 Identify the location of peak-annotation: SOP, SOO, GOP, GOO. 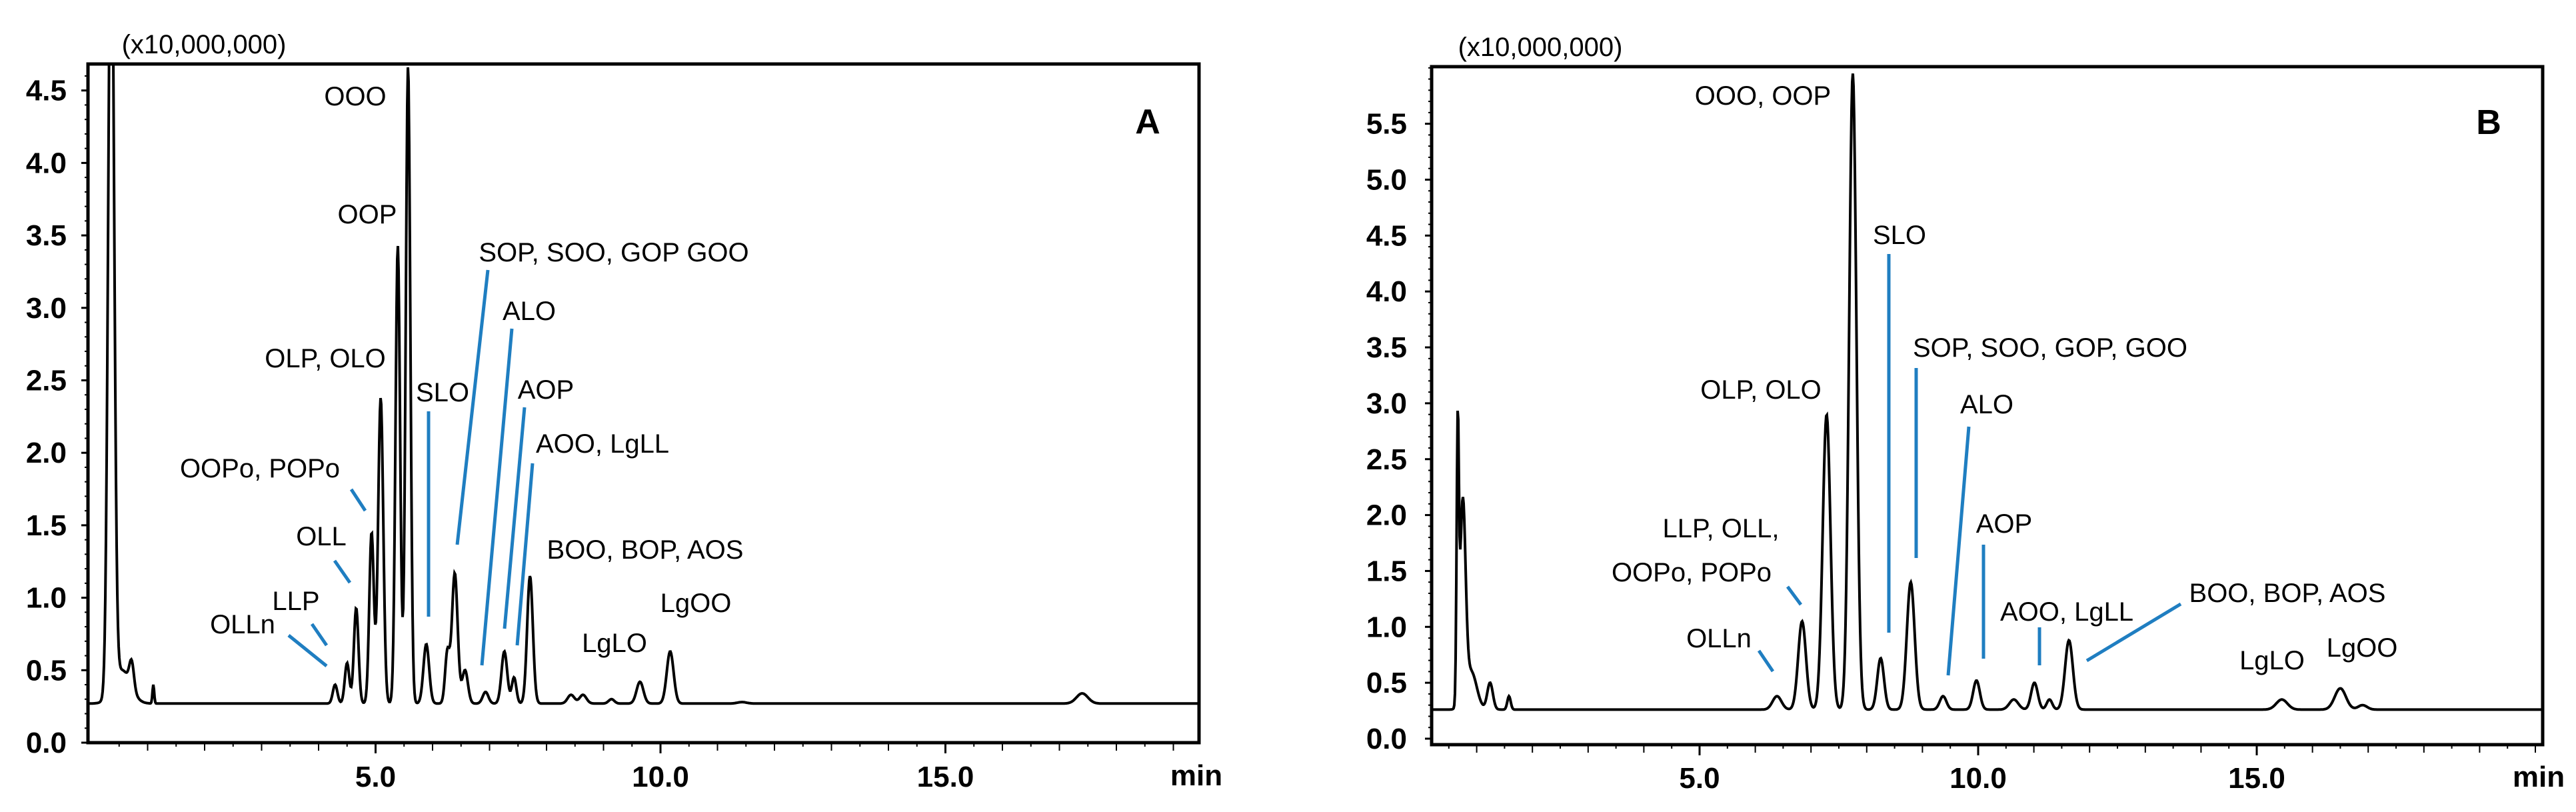
(2050, 348).